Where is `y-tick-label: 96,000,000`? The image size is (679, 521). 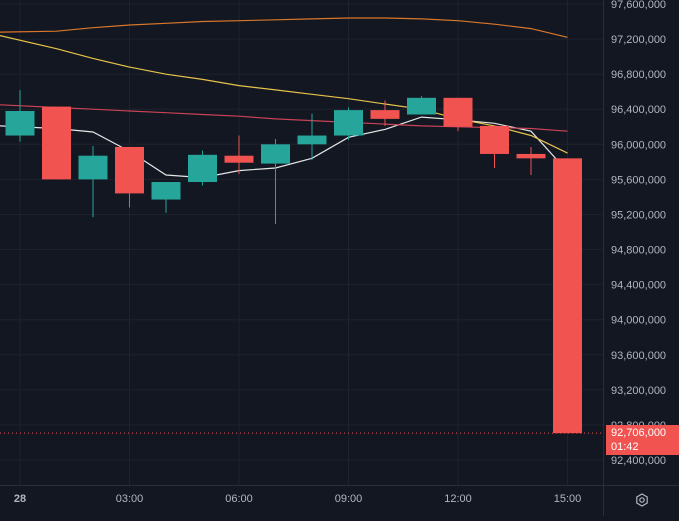
y-tick-label: 96,000,000 is located at coordinates (638, 145).